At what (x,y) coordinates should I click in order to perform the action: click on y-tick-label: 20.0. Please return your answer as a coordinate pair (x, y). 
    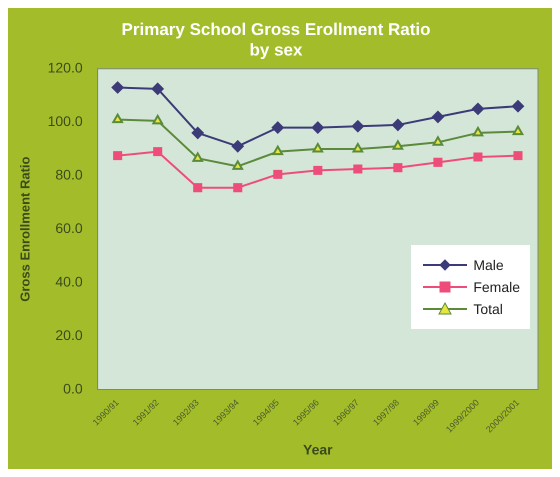
    Looking at the image, I should click on (69, 334).